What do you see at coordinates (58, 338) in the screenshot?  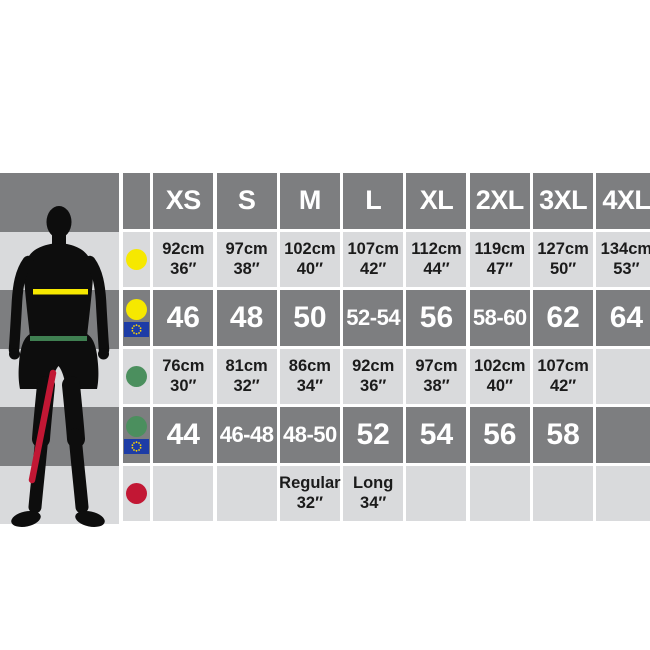 I see `waist-measure-line` at bounding box center [58, 338].